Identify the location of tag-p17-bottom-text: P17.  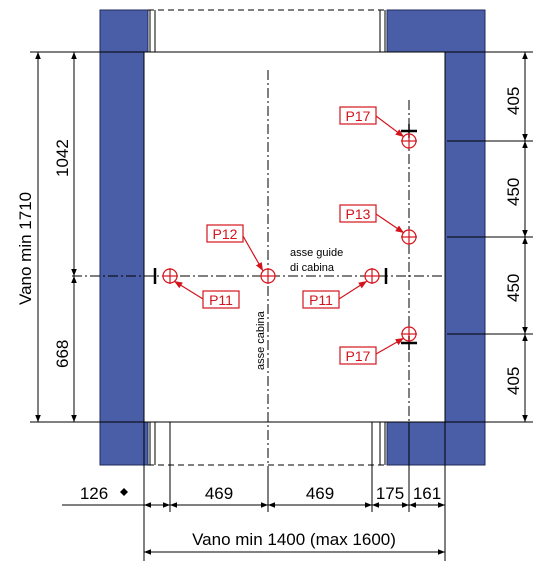
(358, 356).